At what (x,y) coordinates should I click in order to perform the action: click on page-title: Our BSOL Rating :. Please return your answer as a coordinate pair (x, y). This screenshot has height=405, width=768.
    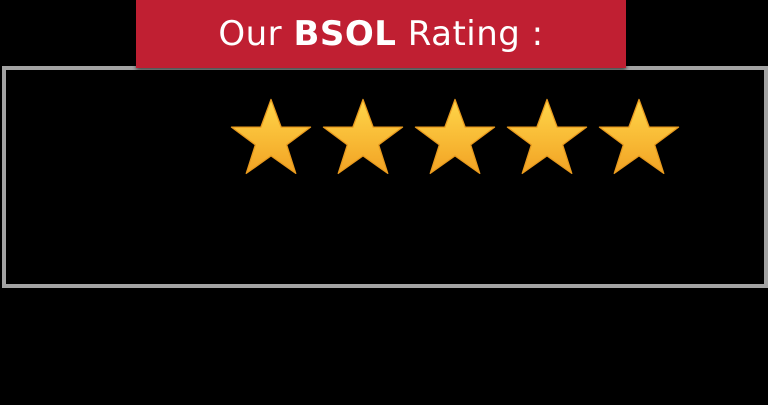
    Looking at the image, I should click on (380, 34).